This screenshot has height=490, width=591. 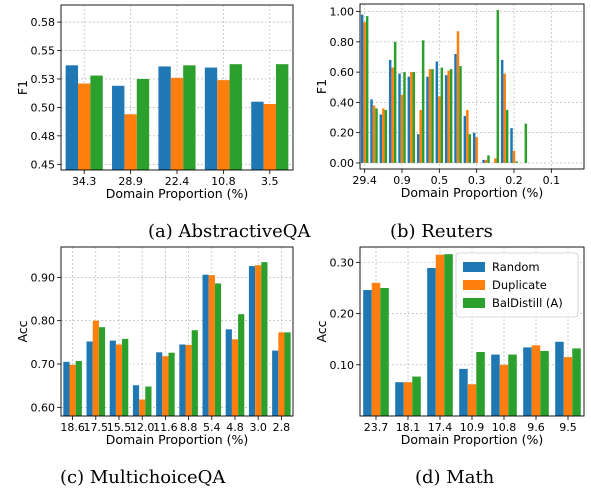 I want to click on x-tick-label: 2.8, so click(x=282, y=427).